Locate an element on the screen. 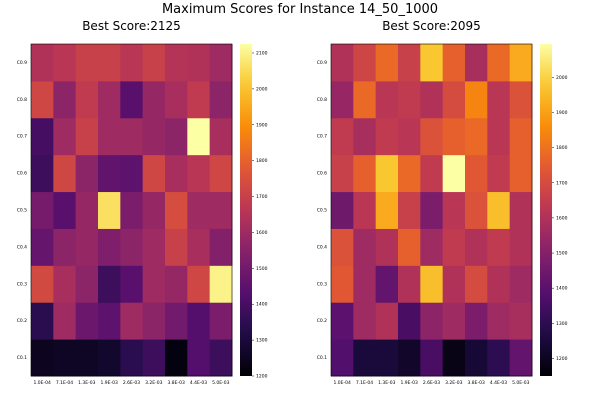  colorbar-tick-label: 1200 is located at coordinates (562, 359).